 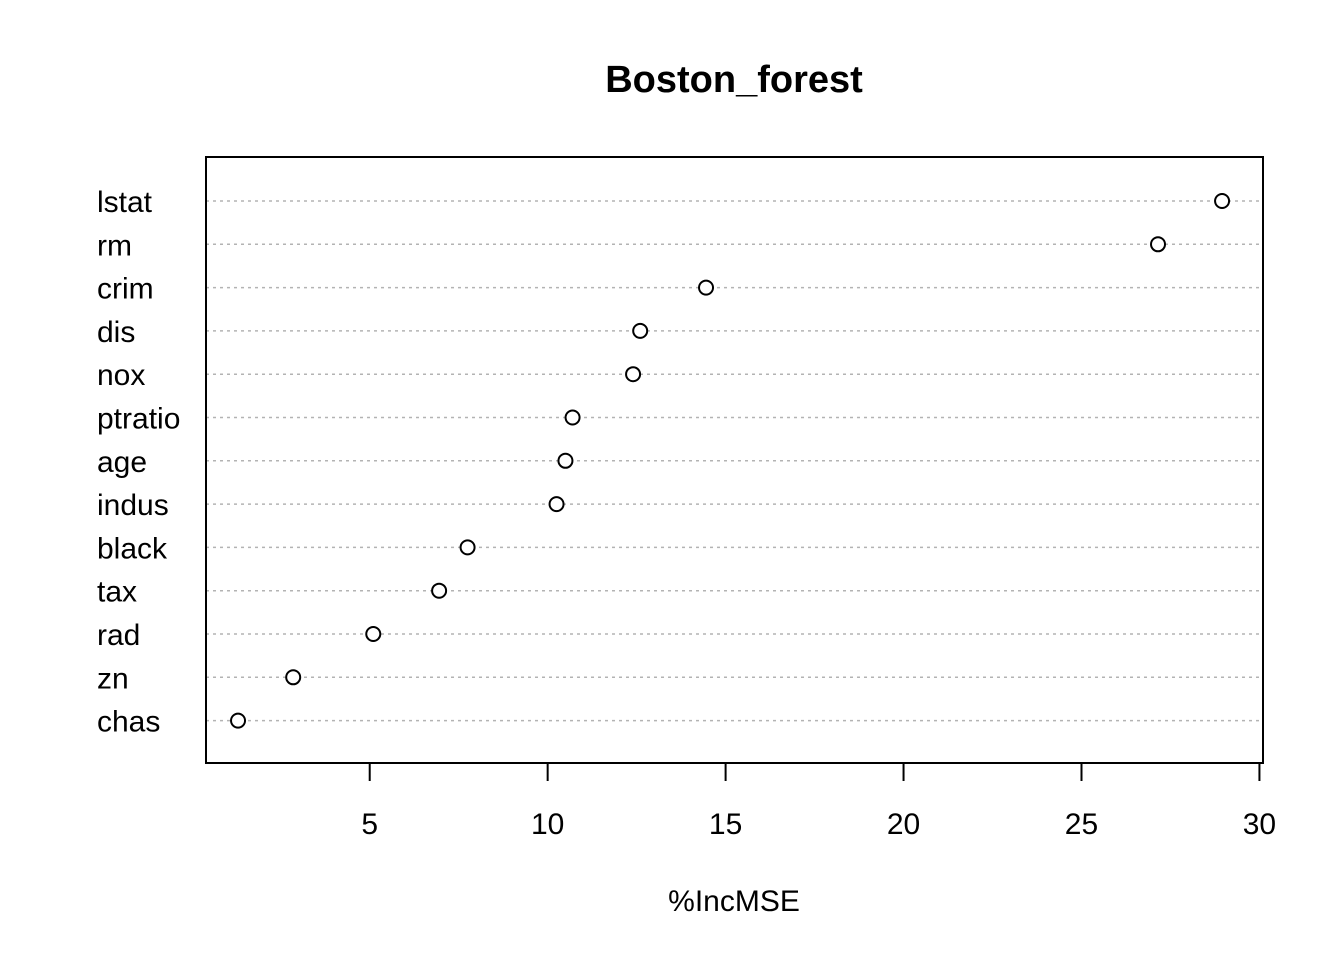 What do you see at coordinates (138, 419) in the screenshot?
I see `category-label-ptratio: ptratio` at bounding box center [138, 419].